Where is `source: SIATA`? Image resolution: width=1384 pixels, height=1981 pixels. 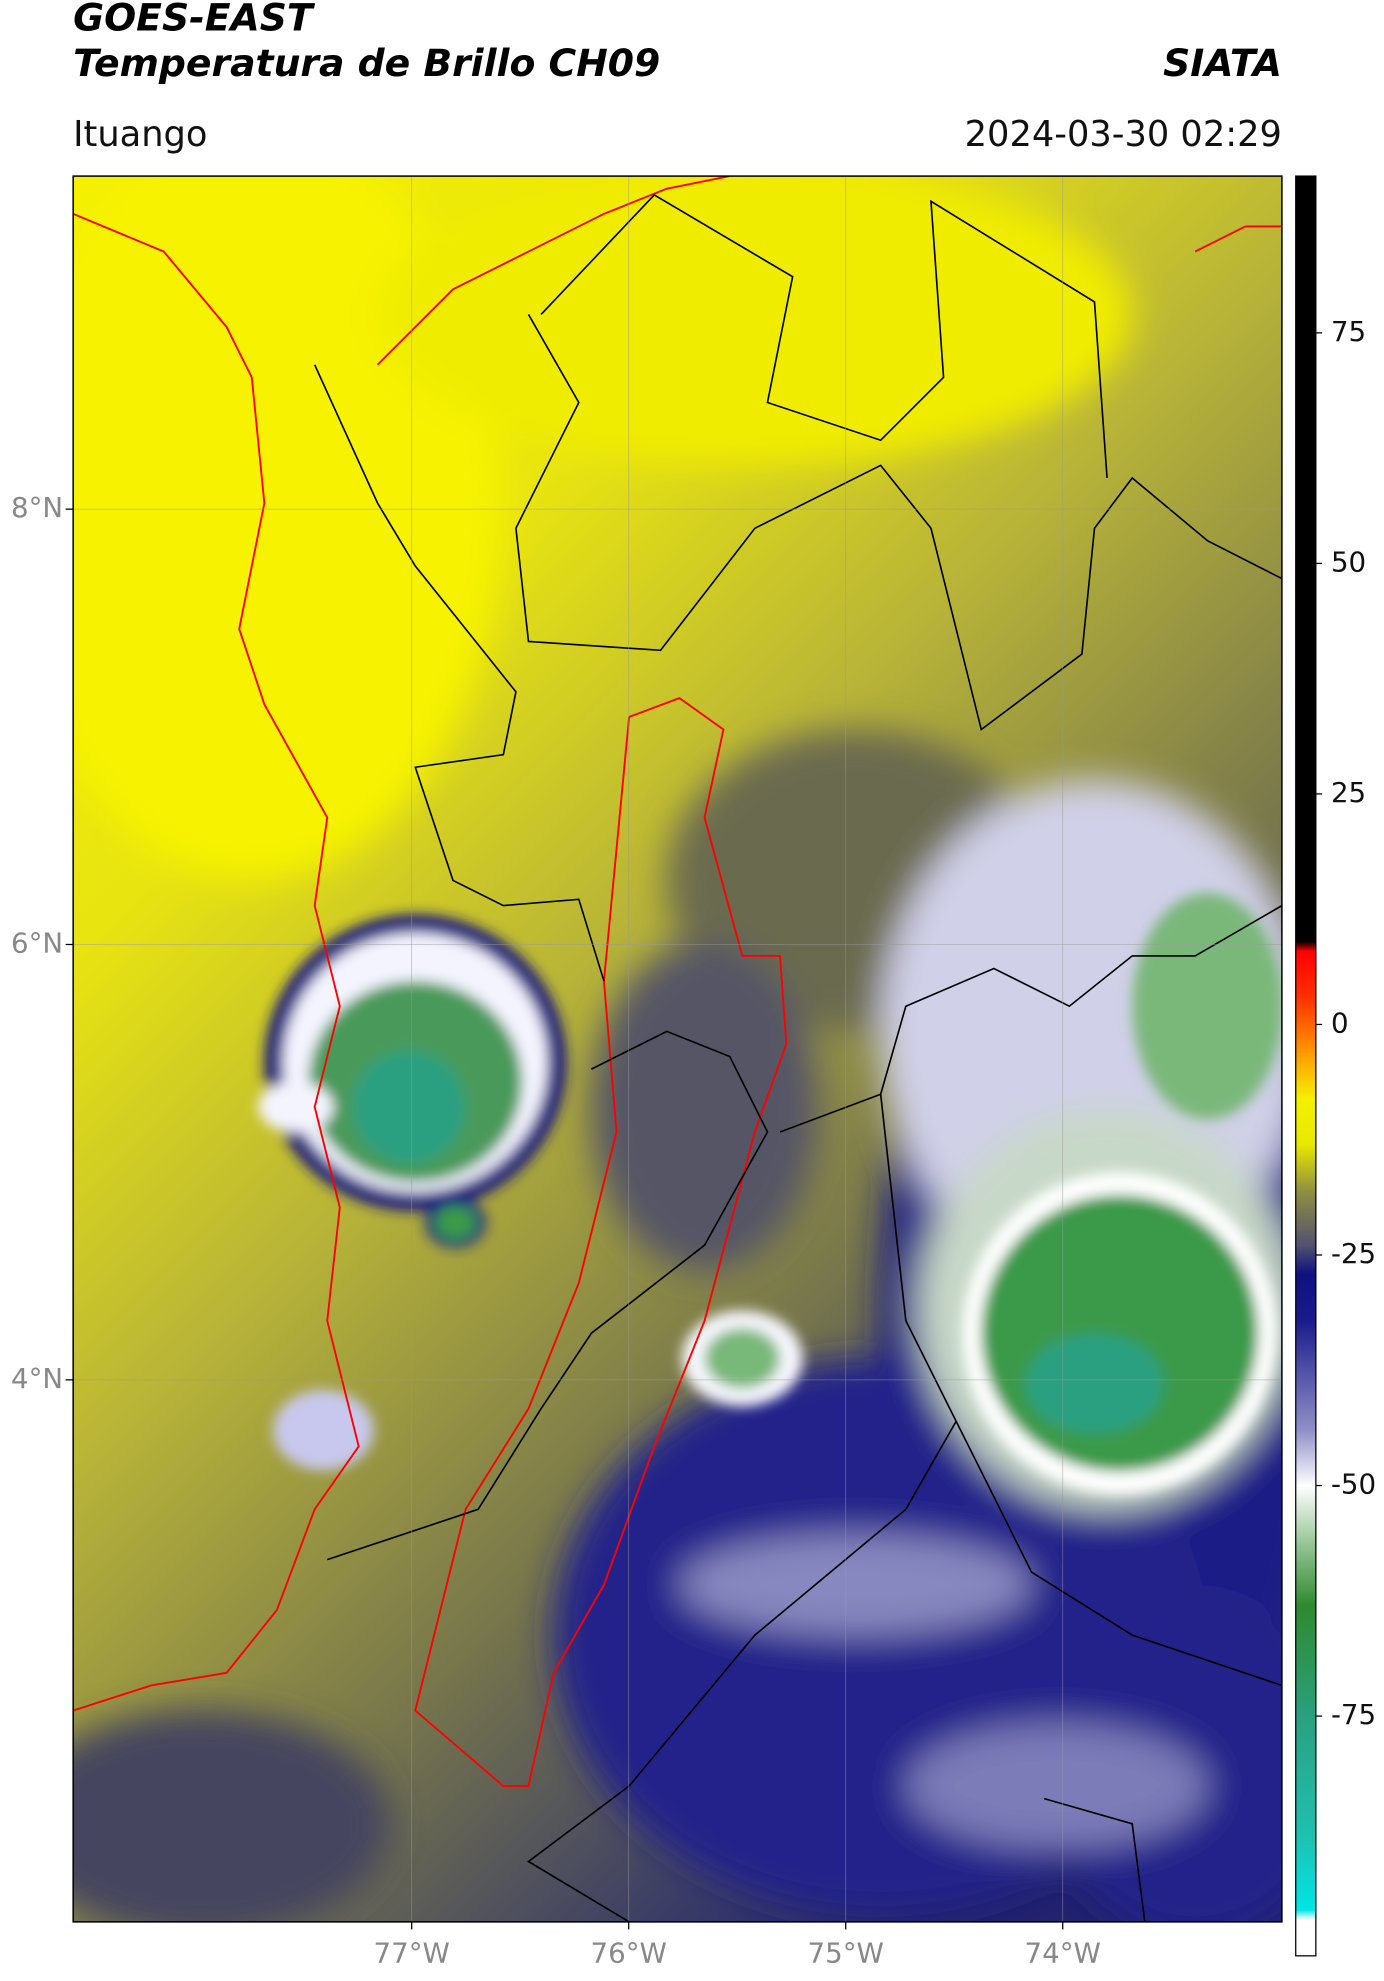 source: SIATA is located at coordinates (1222, 63).